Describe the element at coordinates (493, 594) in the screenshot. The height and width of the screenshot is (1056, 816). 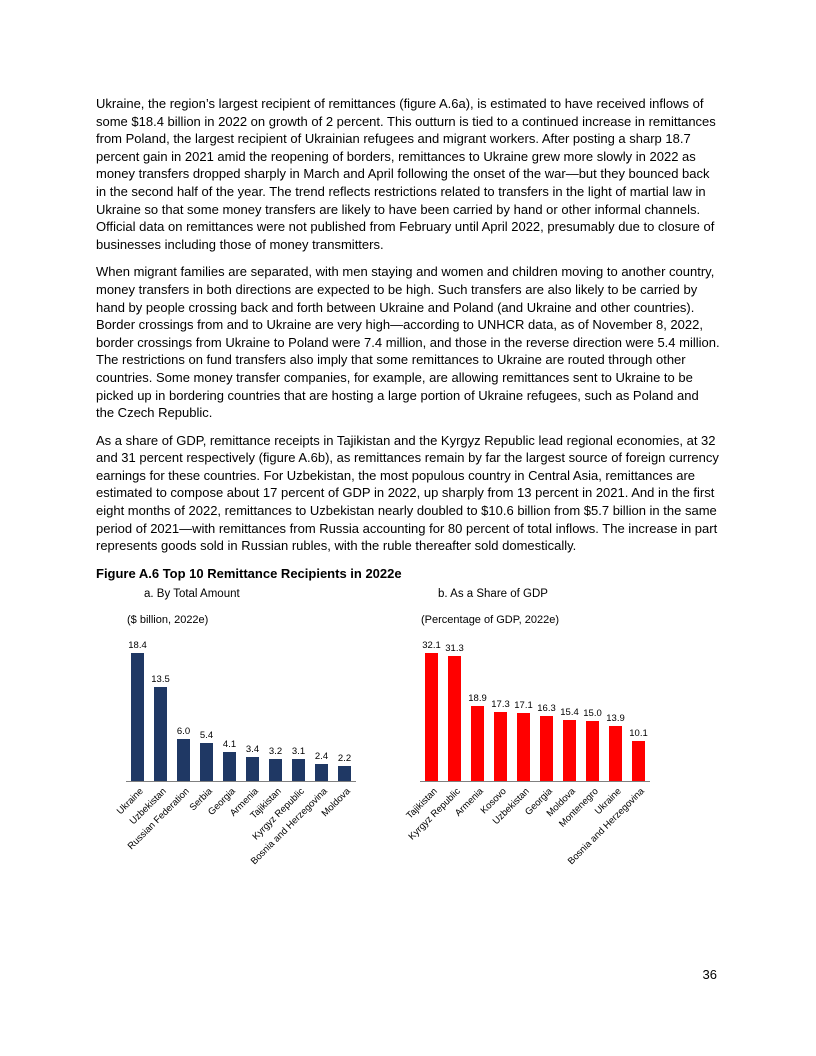
I see `chart-b-title: b. As a Share of GDP` at that location.